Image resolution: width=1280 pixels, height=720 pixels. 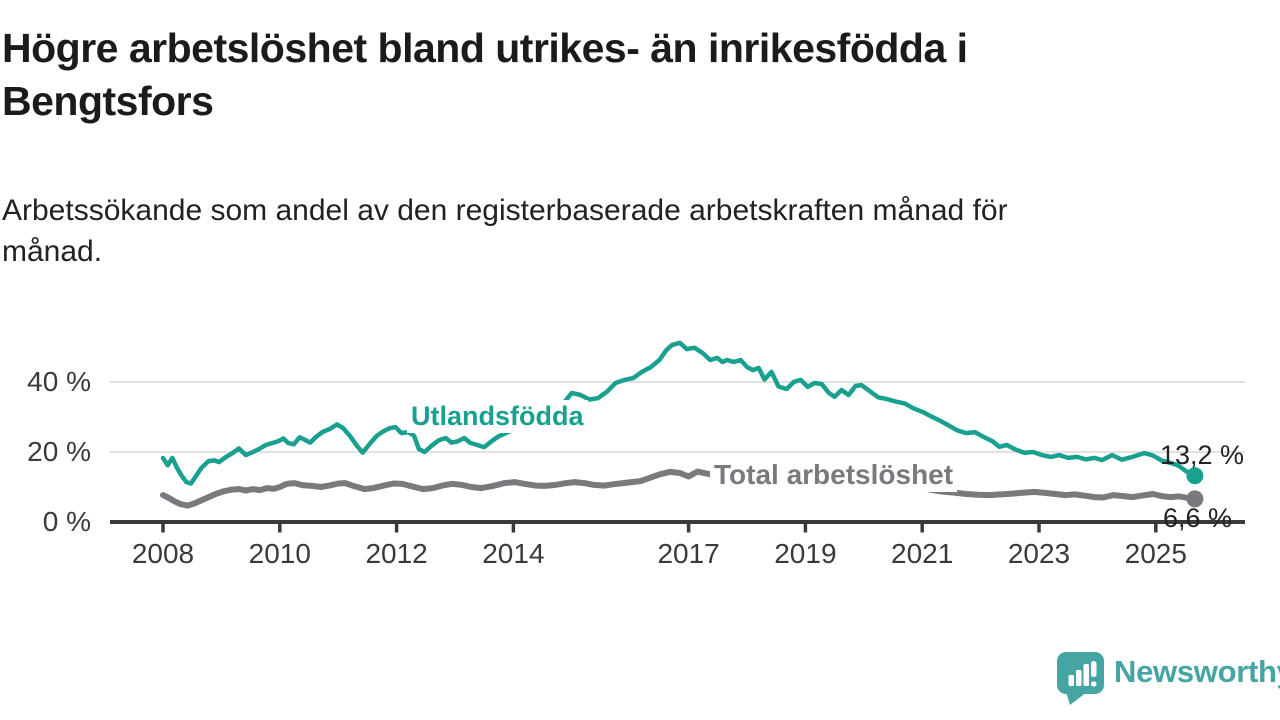 I want to click on chart-subtitle-line-2: månad., so click(x=52, y=251).